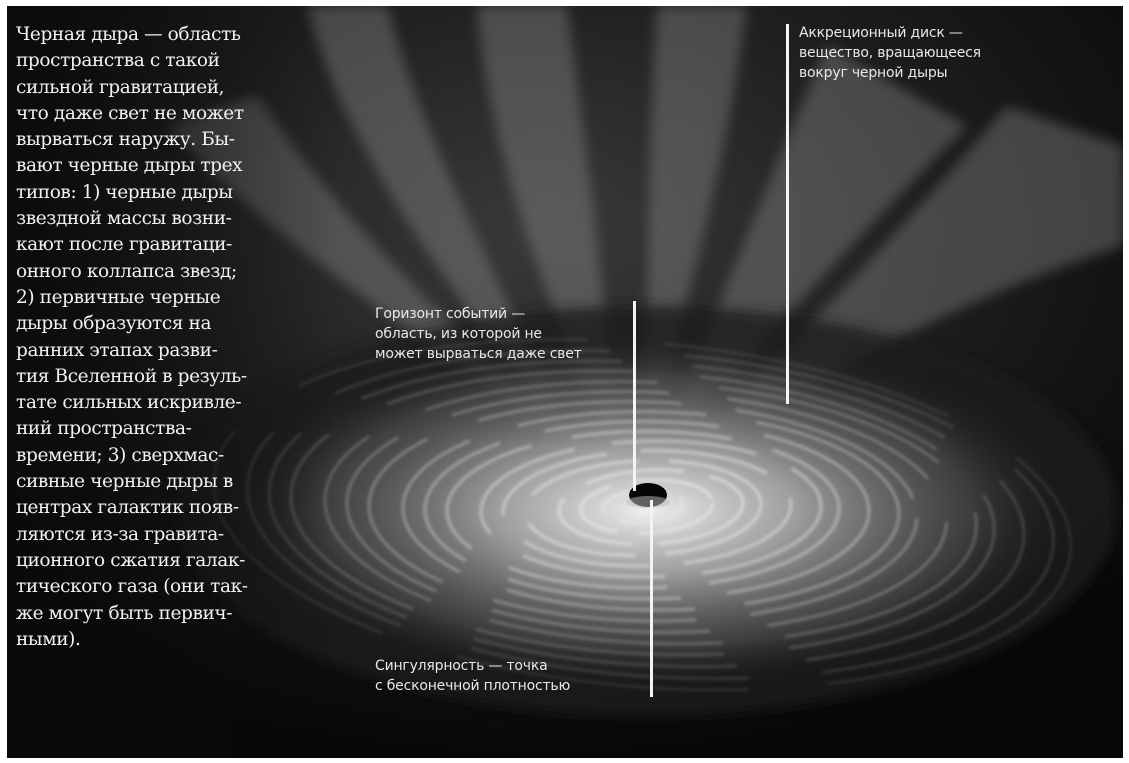 This screenshot has height=763, width=1129. Describe the element at coordinates (651, 598) in the screenshot. I see `singularity-callout-line` at that location.